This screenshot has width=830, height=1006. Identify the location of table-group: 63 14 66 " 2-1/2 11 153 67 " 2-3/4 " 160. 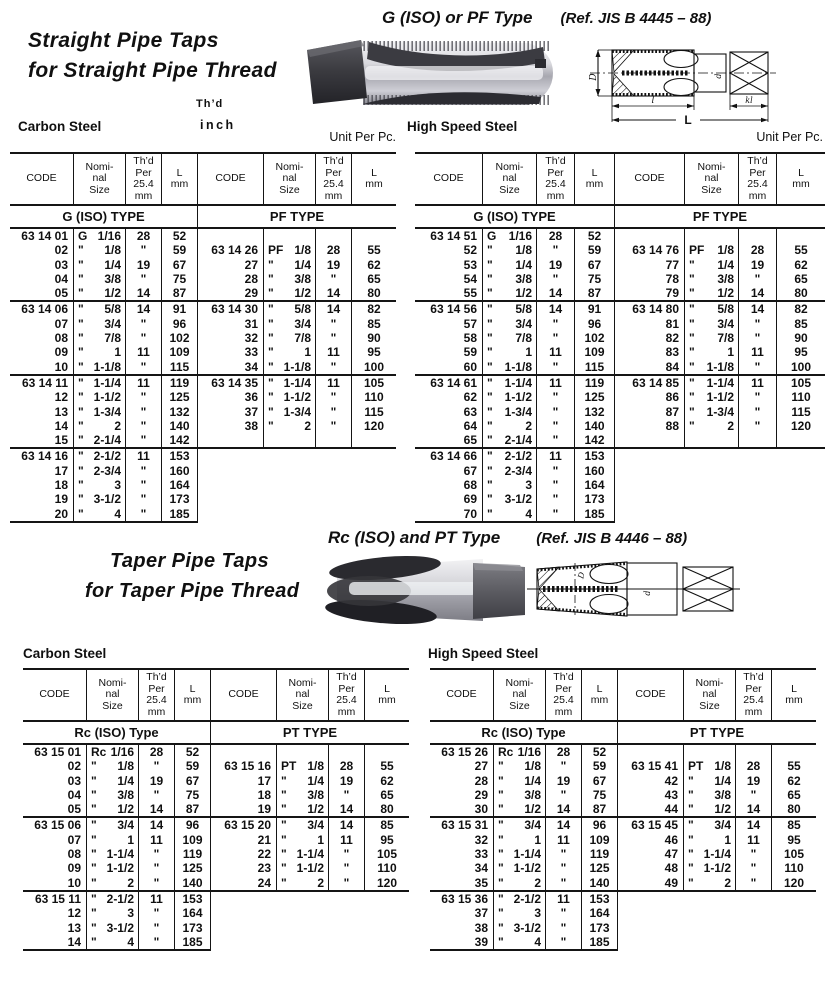
(620, 486).